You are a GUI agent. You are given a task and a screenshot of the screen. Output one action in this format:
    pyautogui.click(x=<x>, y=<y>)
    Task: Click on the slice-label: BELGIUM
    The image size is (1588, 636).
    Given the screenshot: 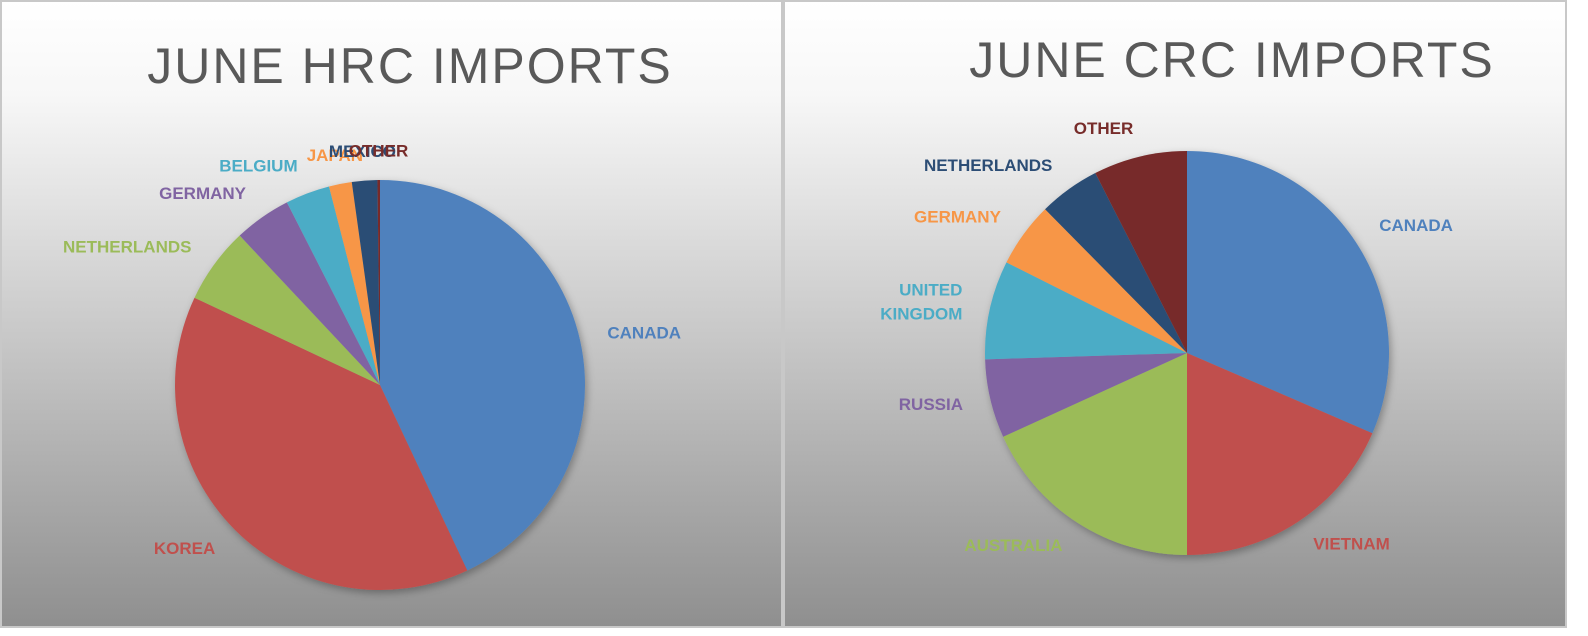 What is the action you would take?
    pyautogui.click(x=258, y=166)
    